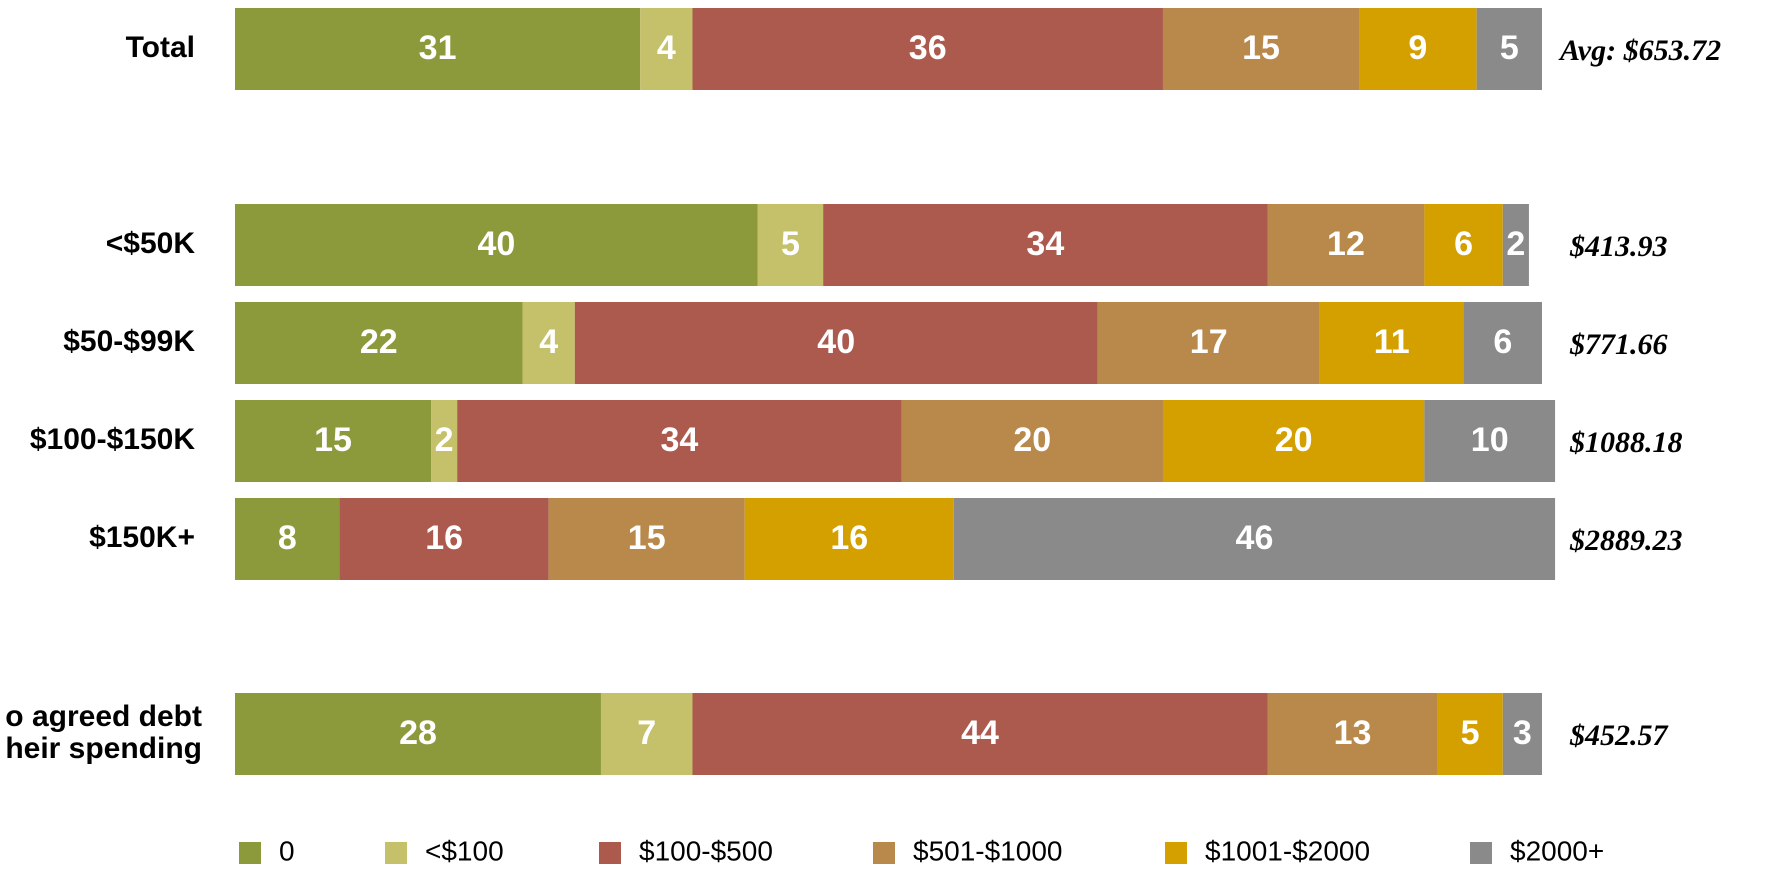  What do you see at coordinates (987, 850) in the screenshot?
I see `legend-label: $501-$1000` at bounding box center [987, 850].